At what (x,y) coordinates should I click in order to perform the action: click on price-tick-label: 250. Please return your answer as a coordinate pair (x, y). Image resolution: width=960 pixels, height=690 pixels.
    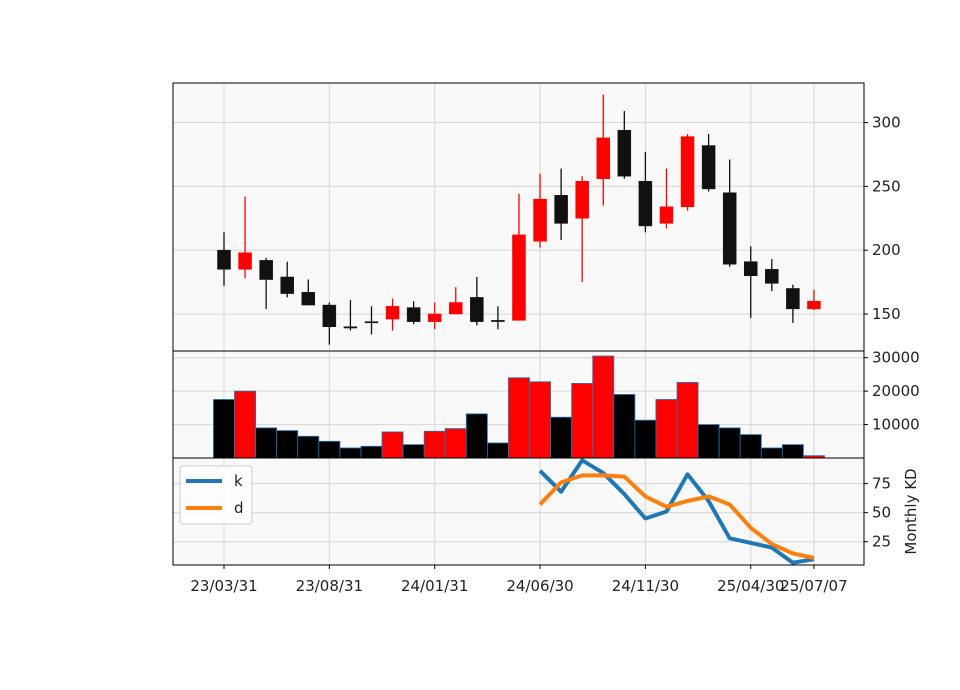
    Looking at the image, I should click on (886, 186).